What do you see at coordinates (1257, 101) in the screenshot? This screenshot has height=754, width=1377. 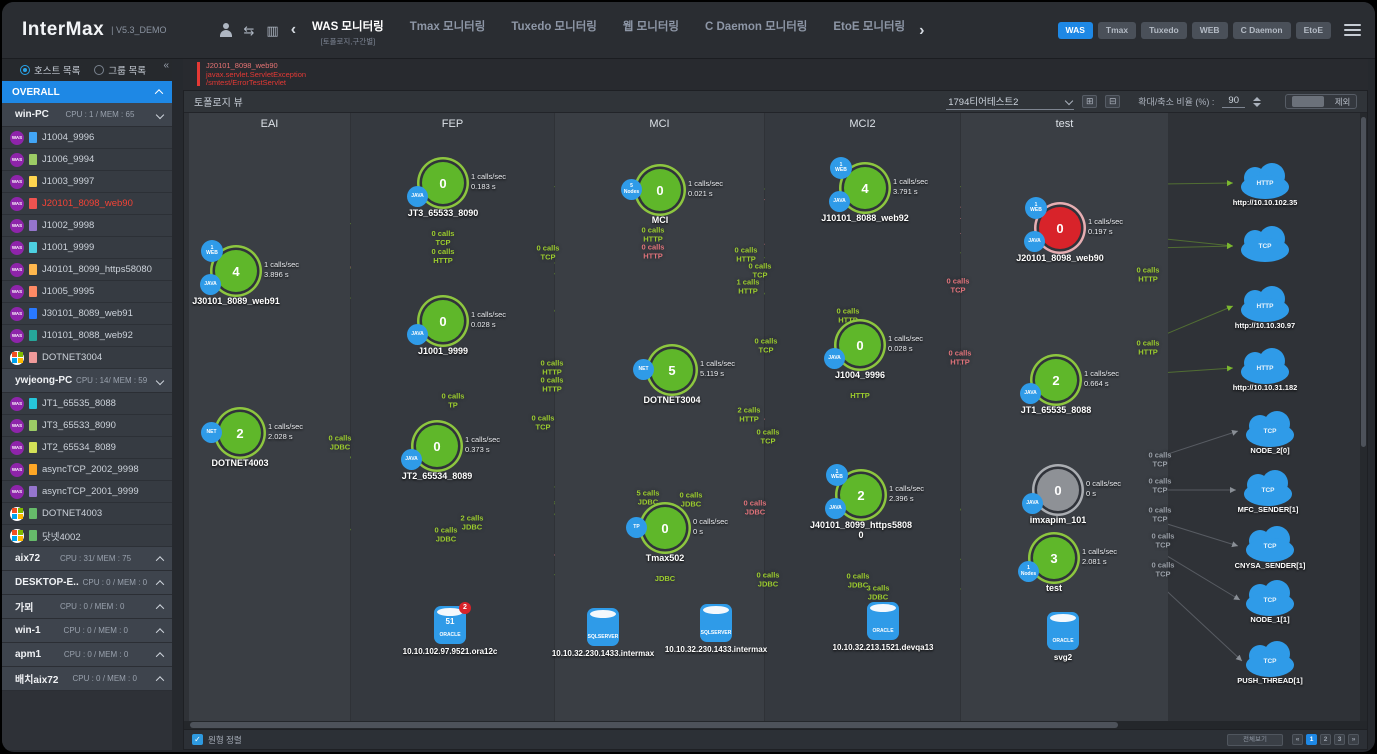 I see `zoom-stepper` at bounding box center [1257, 101].